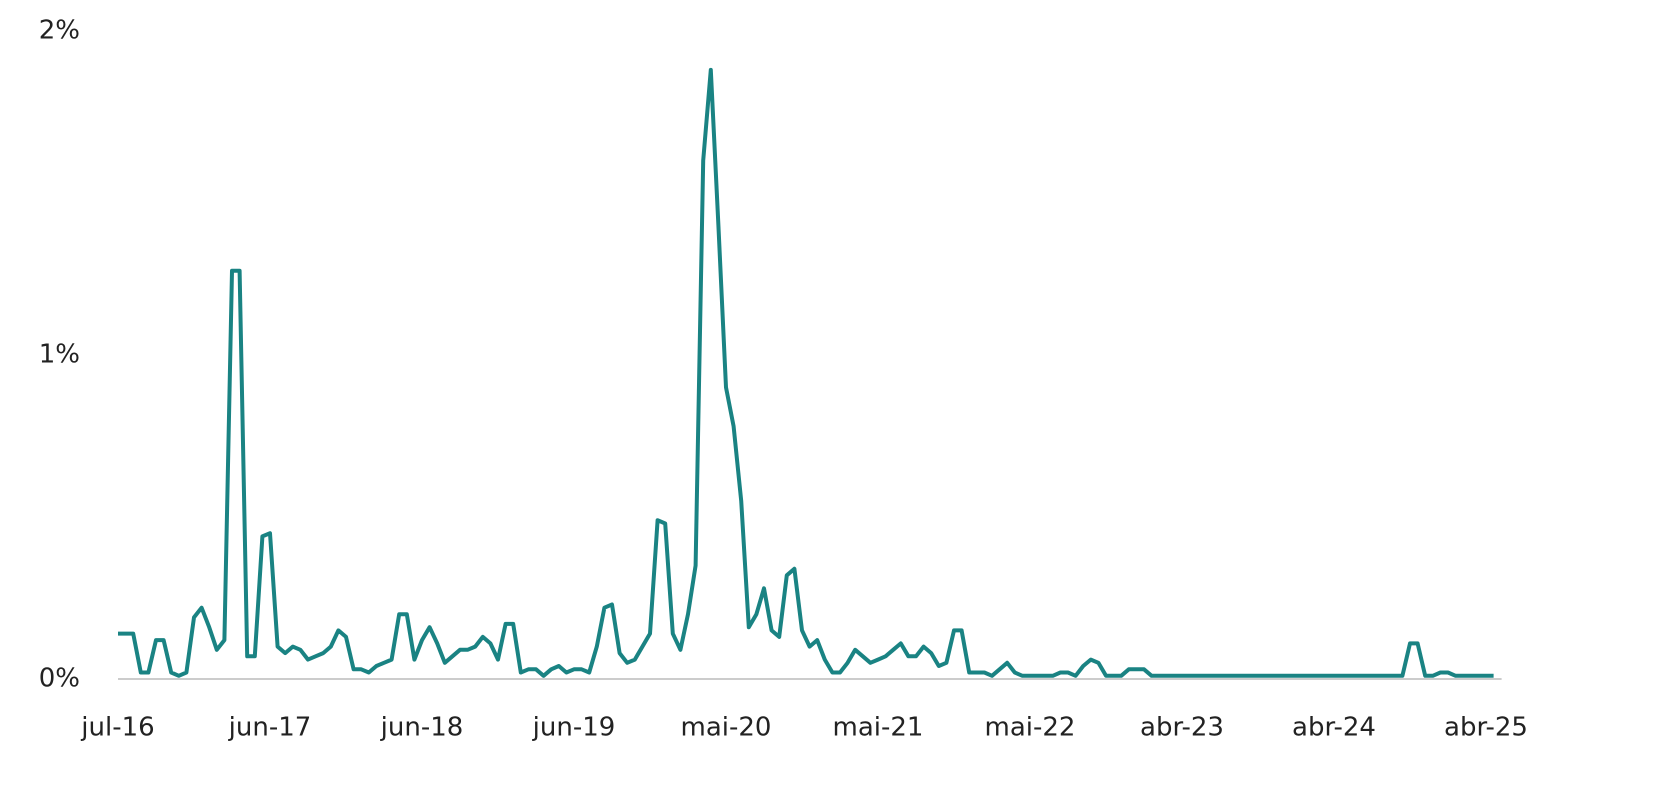 The image size is (1656, 792). What do you see at coordinates (270, 728) in the screenshot?
I see `x-tick-label: jun-17` at bounding box center [270, 728].